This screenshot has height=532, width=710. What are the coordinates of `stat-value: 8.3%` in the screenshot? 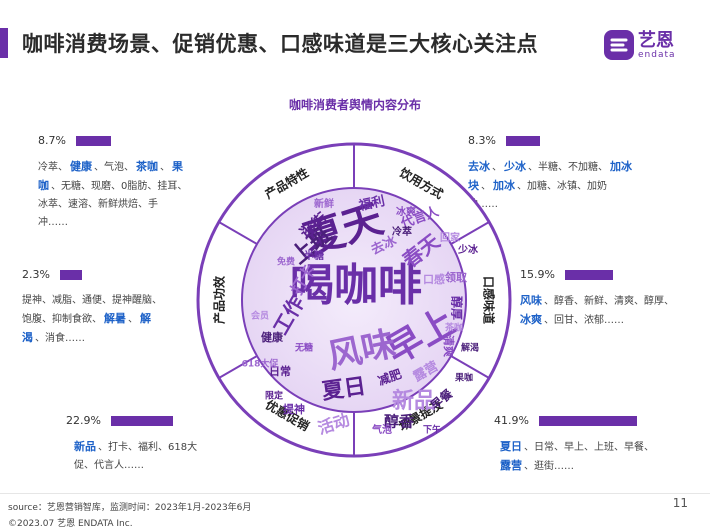 It's located at (482, 140).